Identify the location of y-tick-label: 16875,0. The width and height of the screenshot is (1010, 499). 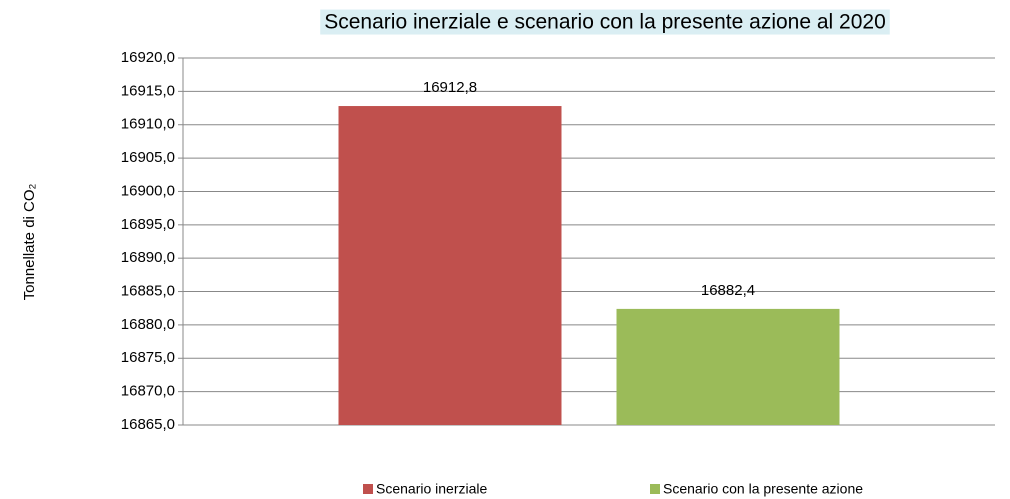
(148, 357).